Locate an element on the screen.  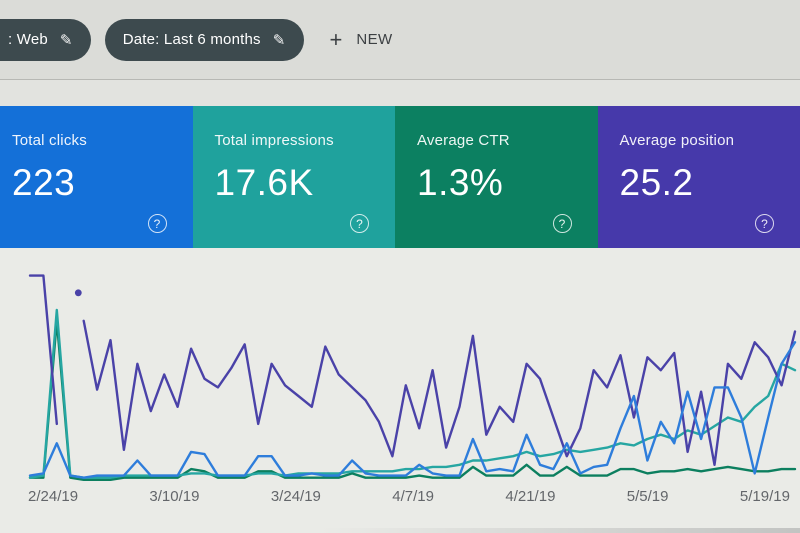
average-position-card: Average position 25.2 ? is located at coordinates (698, 177).